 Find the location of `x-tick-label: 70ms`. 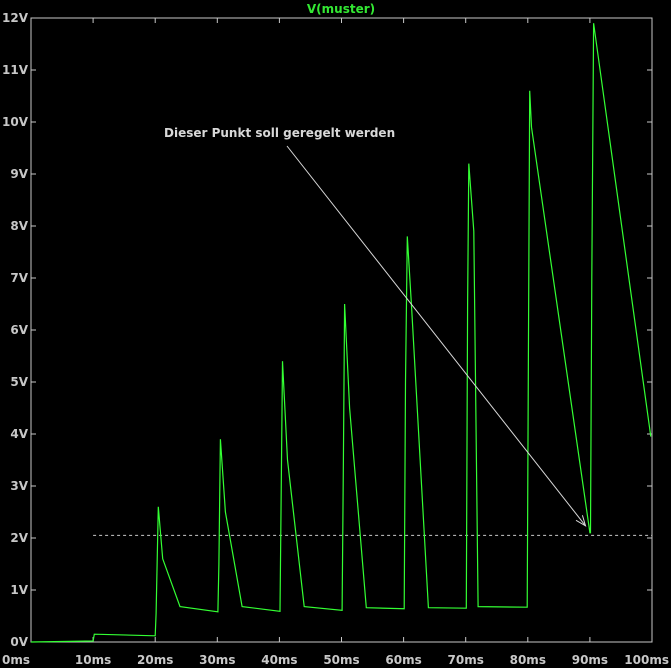

x-tick-label: 70ms is located at coordinates (466, 660).